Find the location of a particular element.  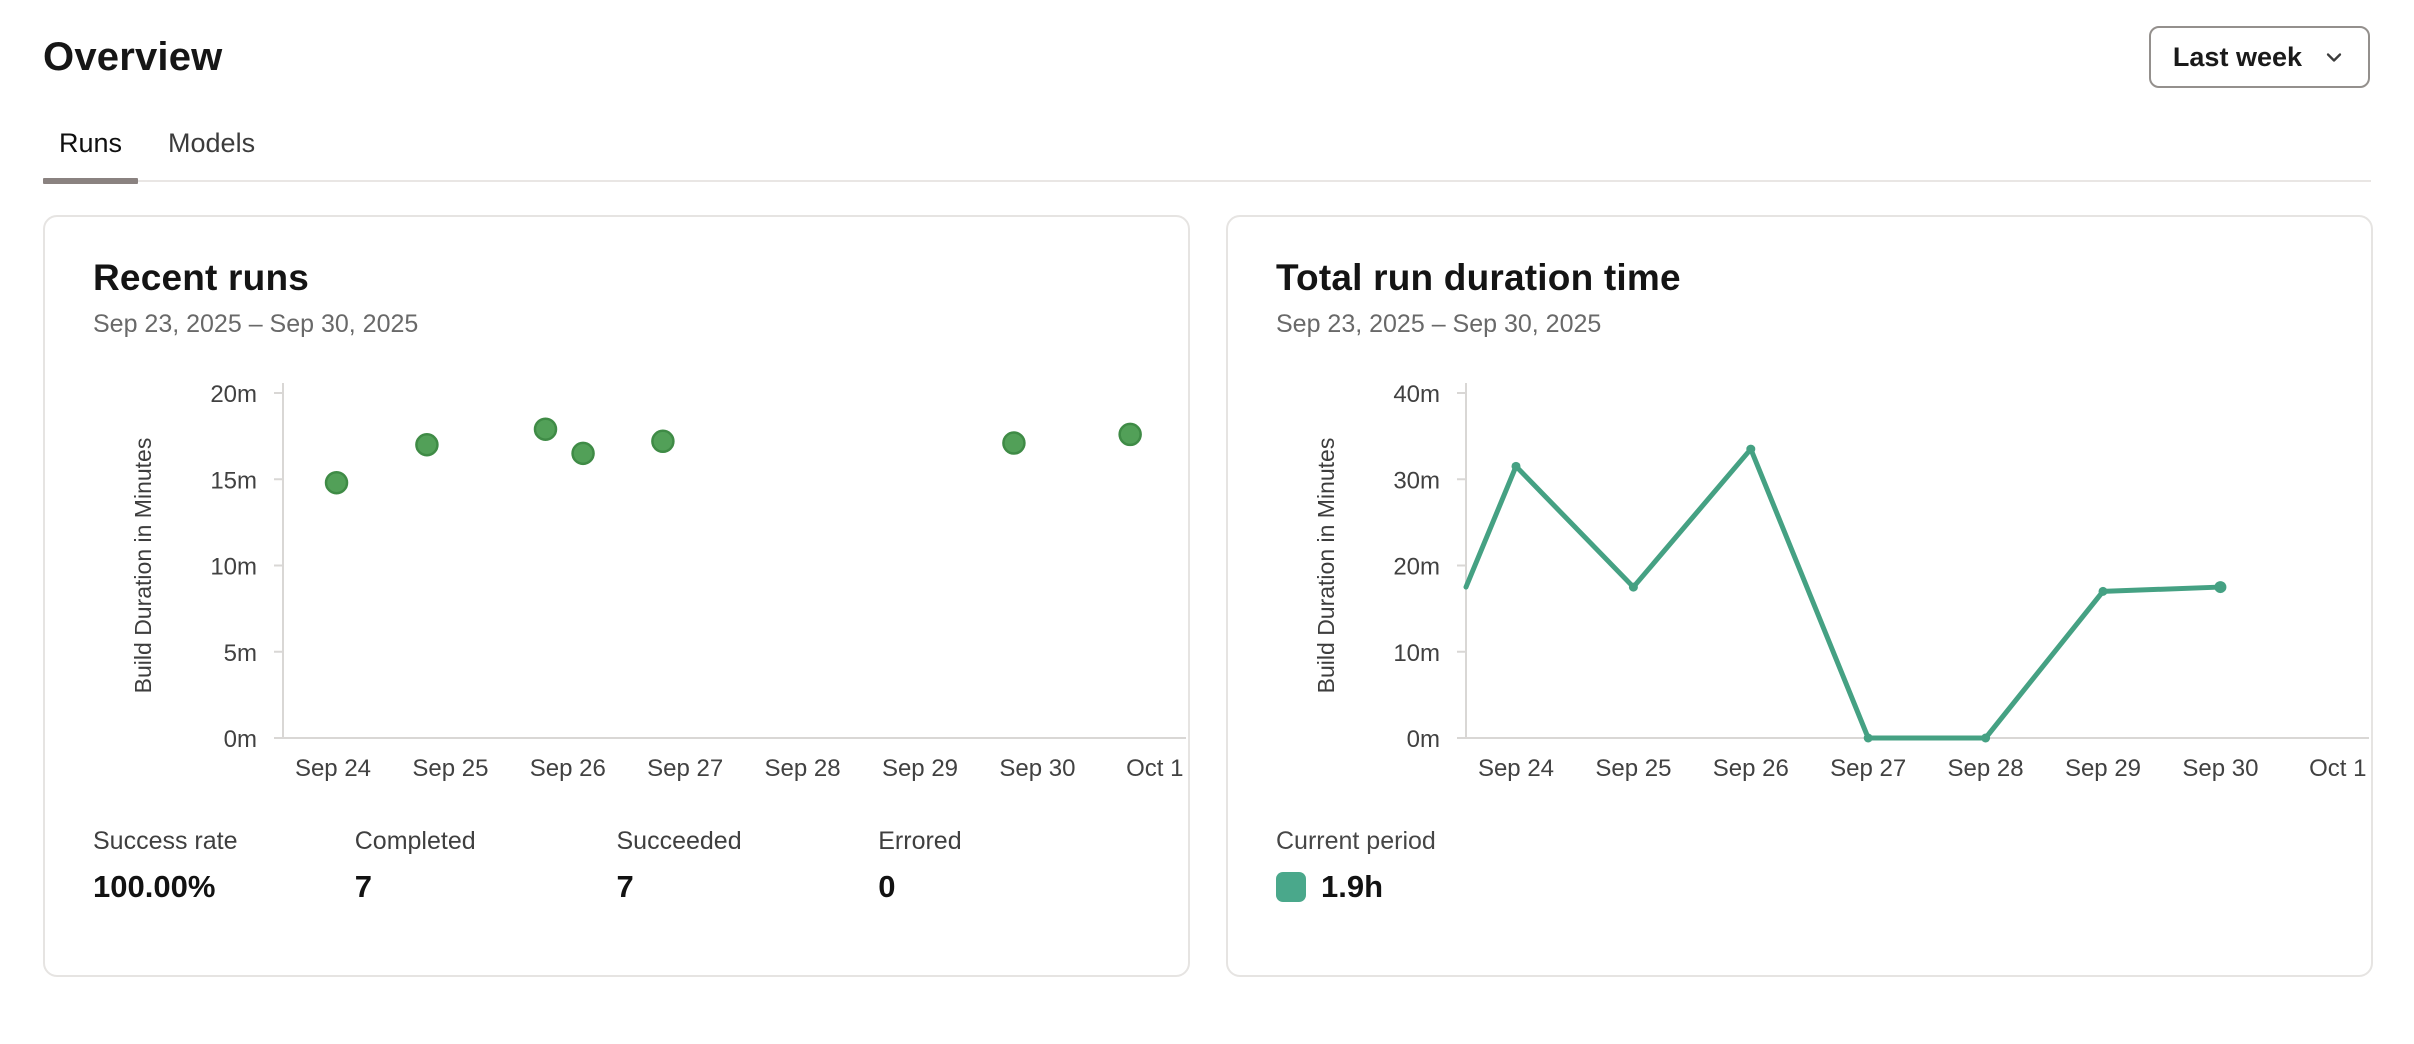

tab-models: Models is located at coordinates (212, 143).